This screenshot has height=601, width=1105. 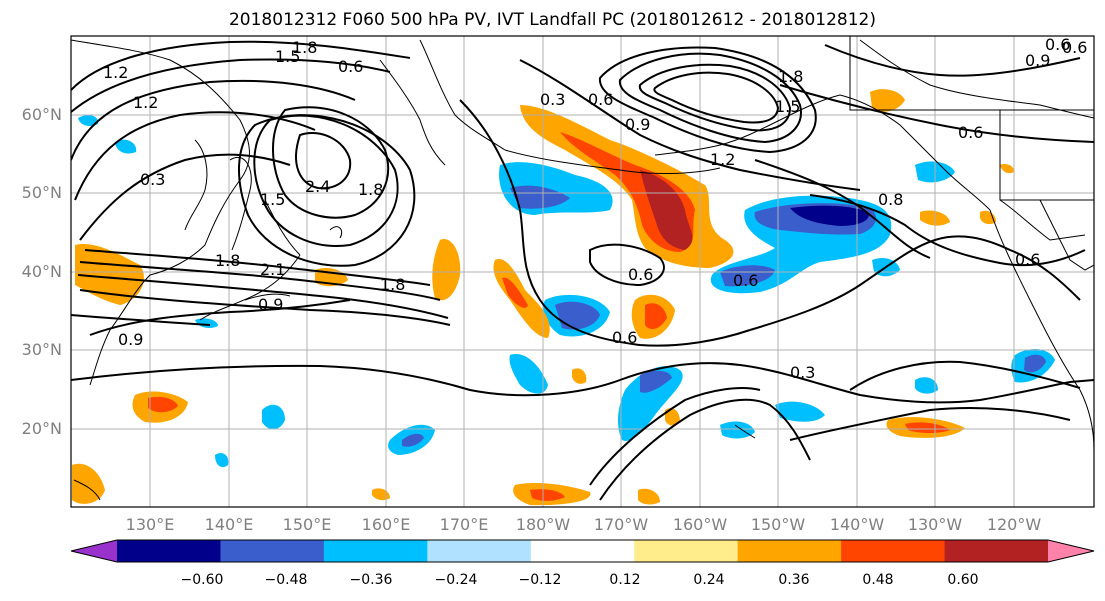 What do you see at coordinates (94, 551) in the screenshot?
I see `colorbar-extend-low` at bounding box center [94, 551].